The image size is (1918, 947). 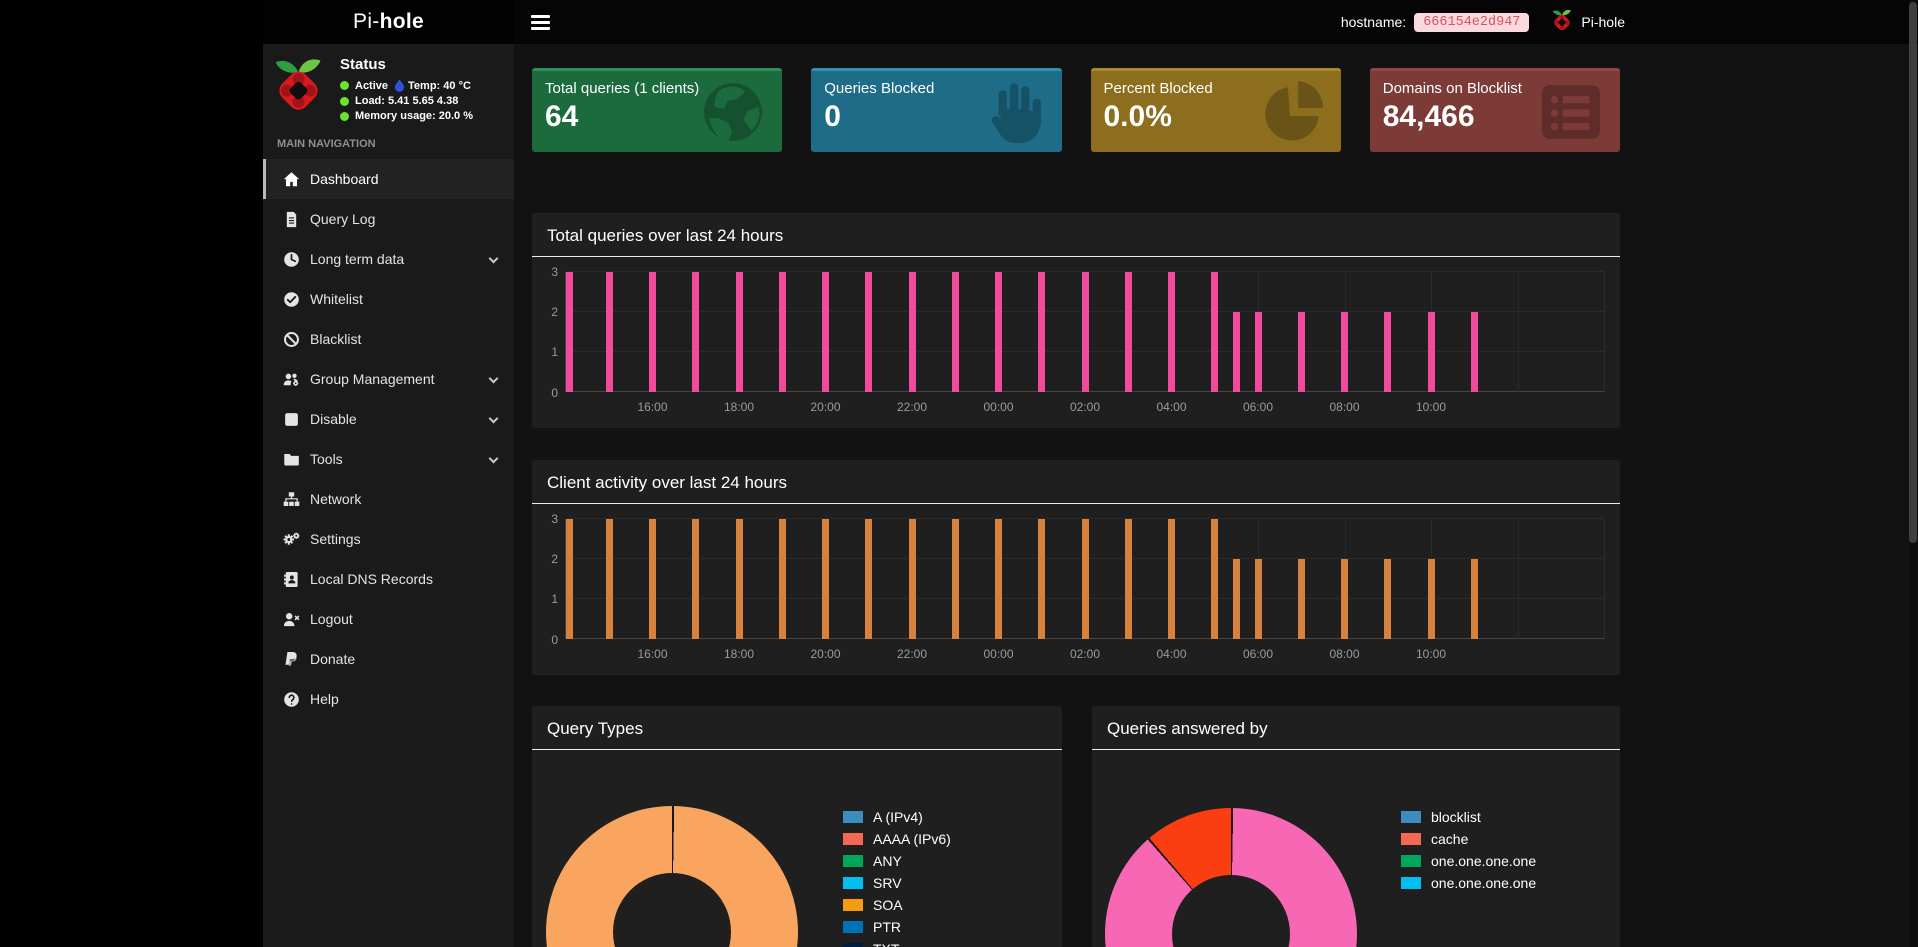 I want to click on status-title: Status, so click(x=363, y=64).